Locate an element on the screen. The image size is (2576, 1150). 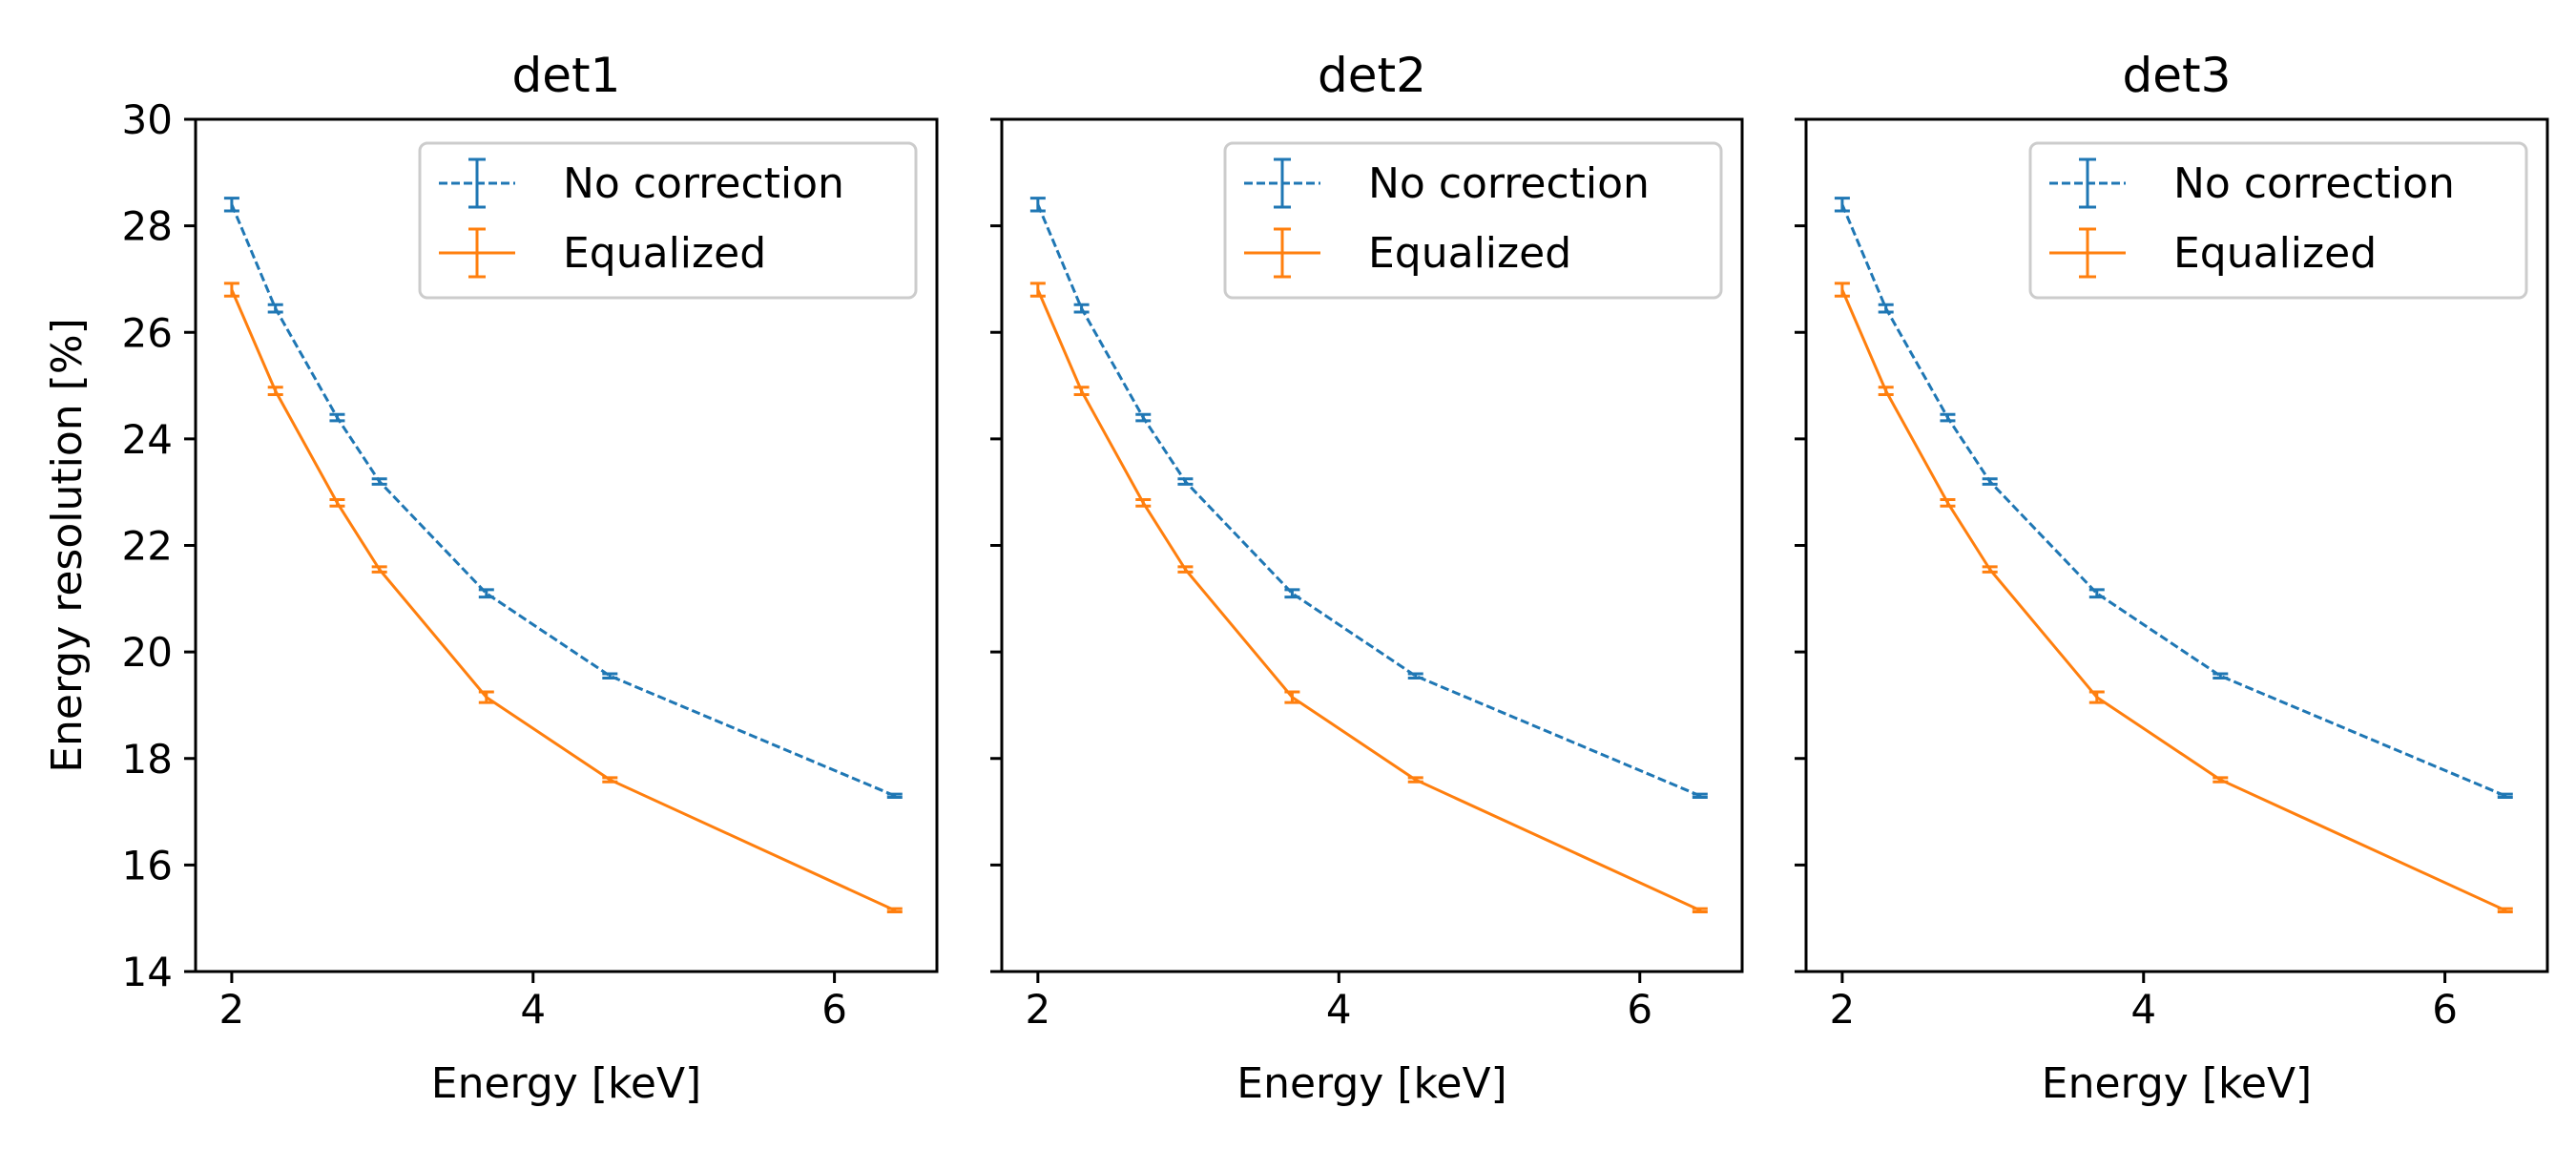
panel-title: det1 is located at coordinates (566, 75).